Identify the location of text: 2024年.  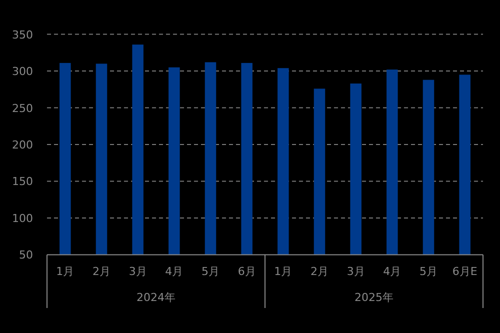
(156, 297).